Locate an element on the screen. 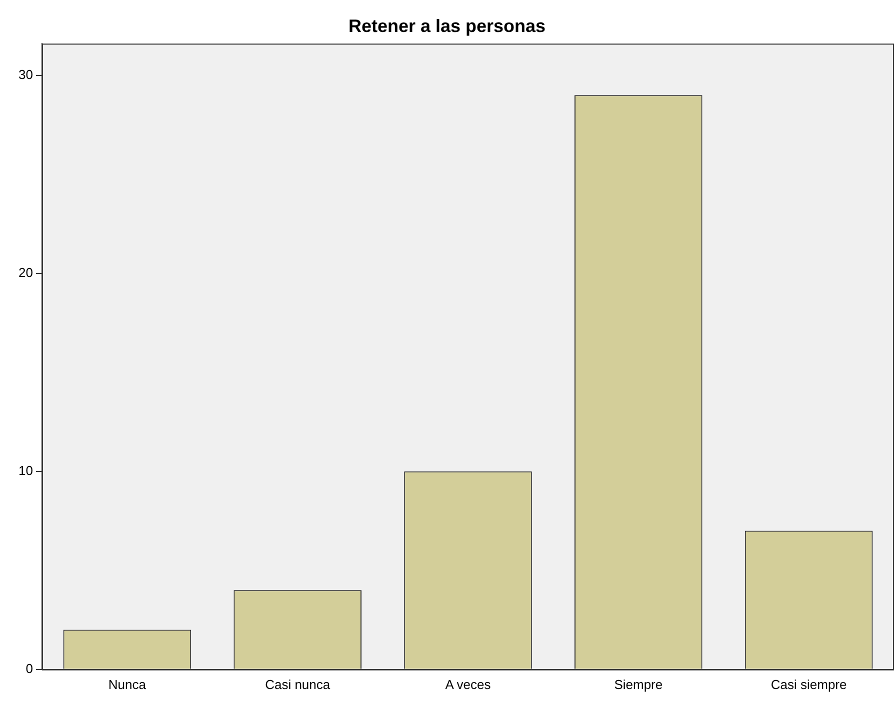 This screenshot has height=704, width=894. x-tick-label: Siempre is located at coordinates (638, 684).